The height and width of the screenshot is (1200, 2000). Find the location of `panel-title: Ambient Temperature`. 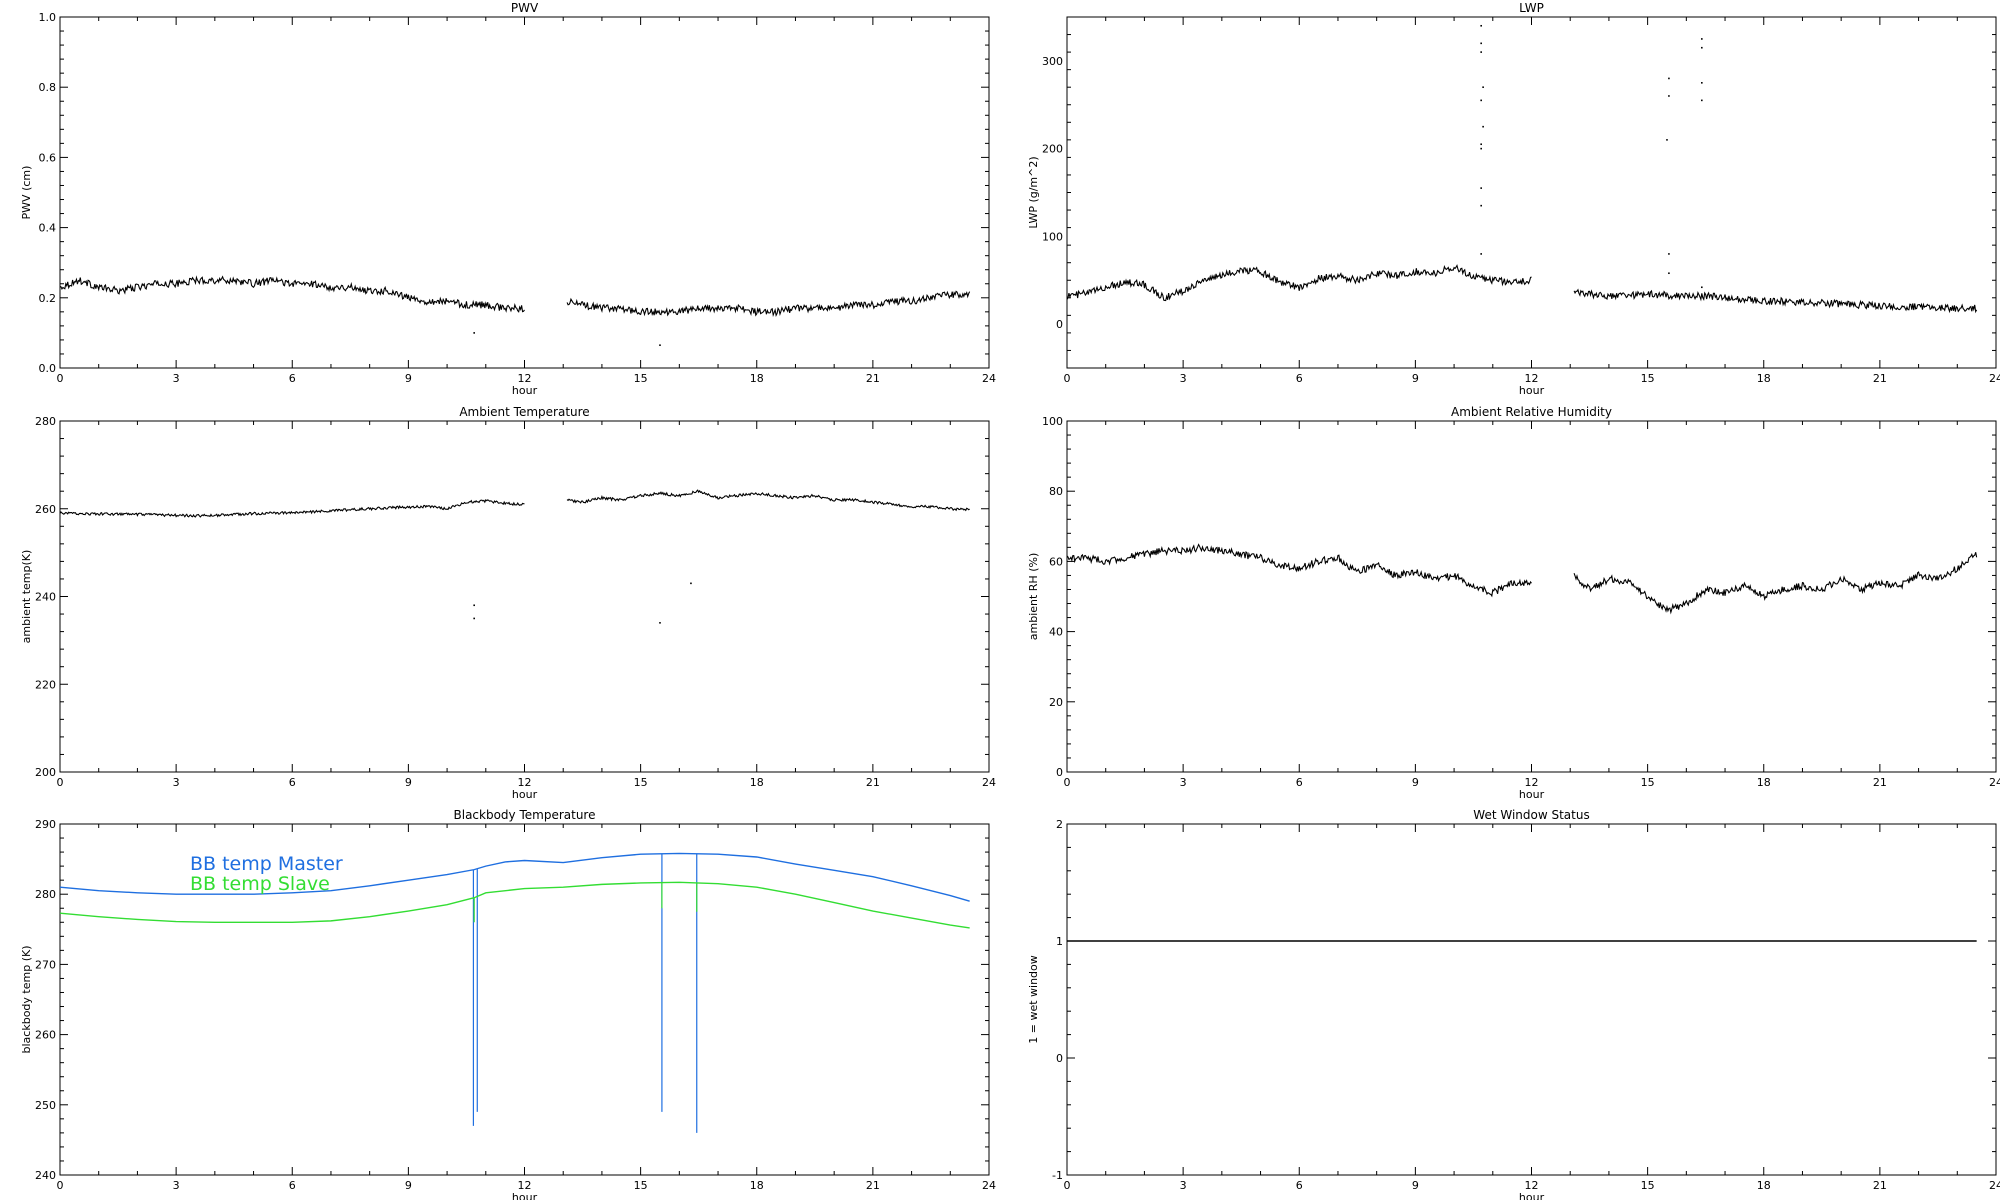

panel-title: Ambient Temperature is located at coordinates (524, 412).